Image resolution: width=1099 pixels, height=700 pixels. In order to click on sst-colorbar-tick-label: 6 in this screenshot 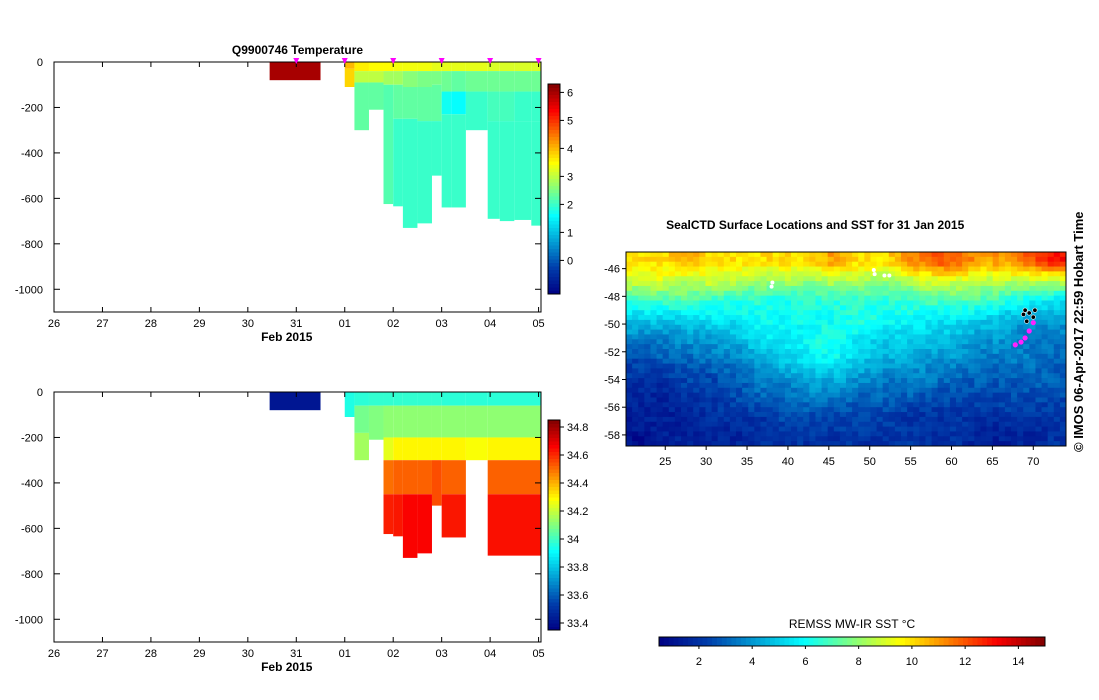, I will do `click(805, 662)`.